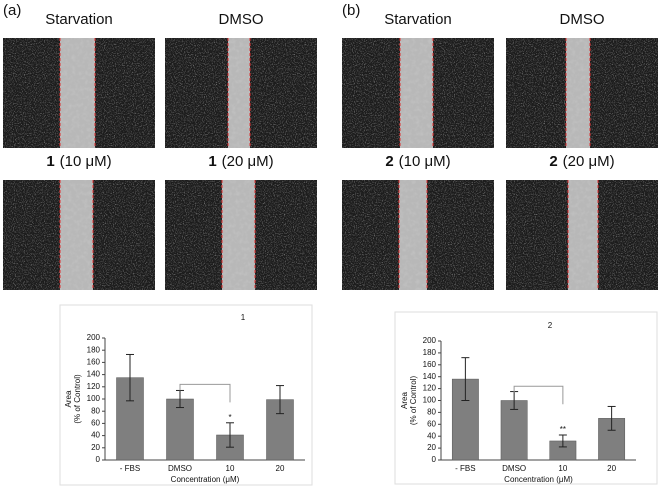 Image resolution: width=661 pixels, height=486 pixels. I want to click on image-title: 2 (10 μM), so click(417, 161).